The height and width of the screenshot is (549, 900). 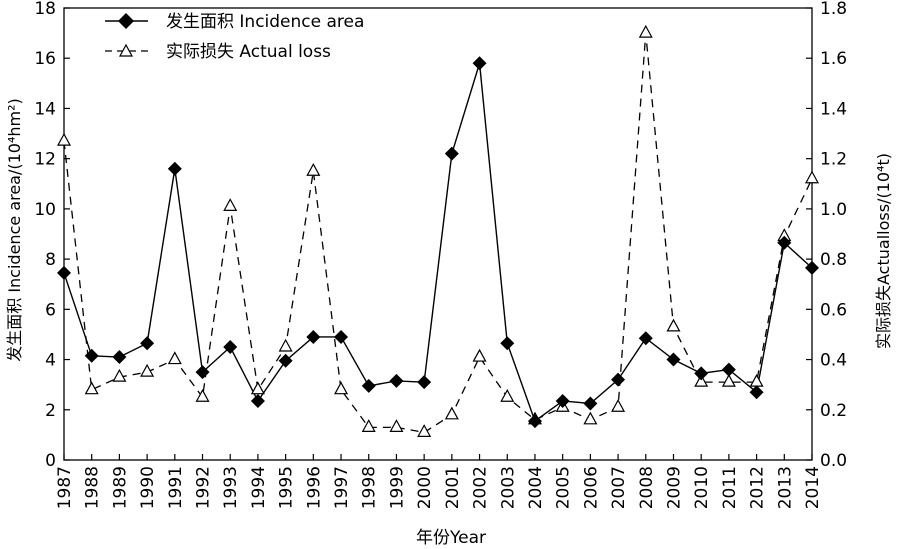 What do you see at coordinates (833, 210) in the screenshot?
I see `y-right-tick-label: 1.0` at bounding box center [833, 210].